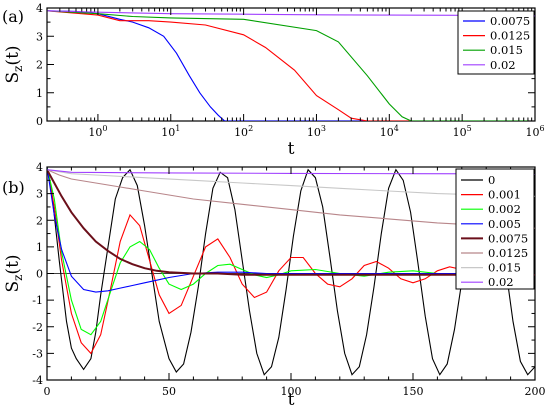  Describe the element at coordinates (243, 131) in the screenshot. I see `x-tick-label: 102` at that location.